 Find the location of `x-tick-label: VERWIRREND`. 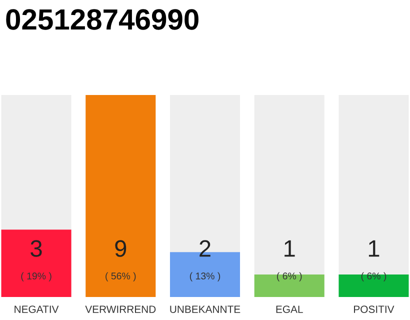

x-tick-label: VERWIRREND is located at coordinates (120, 309).